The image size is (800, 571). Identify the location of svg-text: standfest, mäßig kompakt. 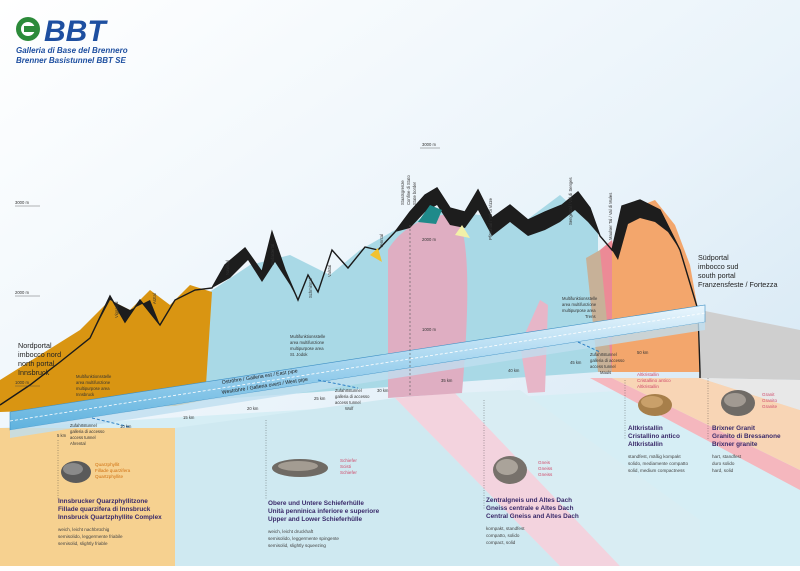
(654, 456).